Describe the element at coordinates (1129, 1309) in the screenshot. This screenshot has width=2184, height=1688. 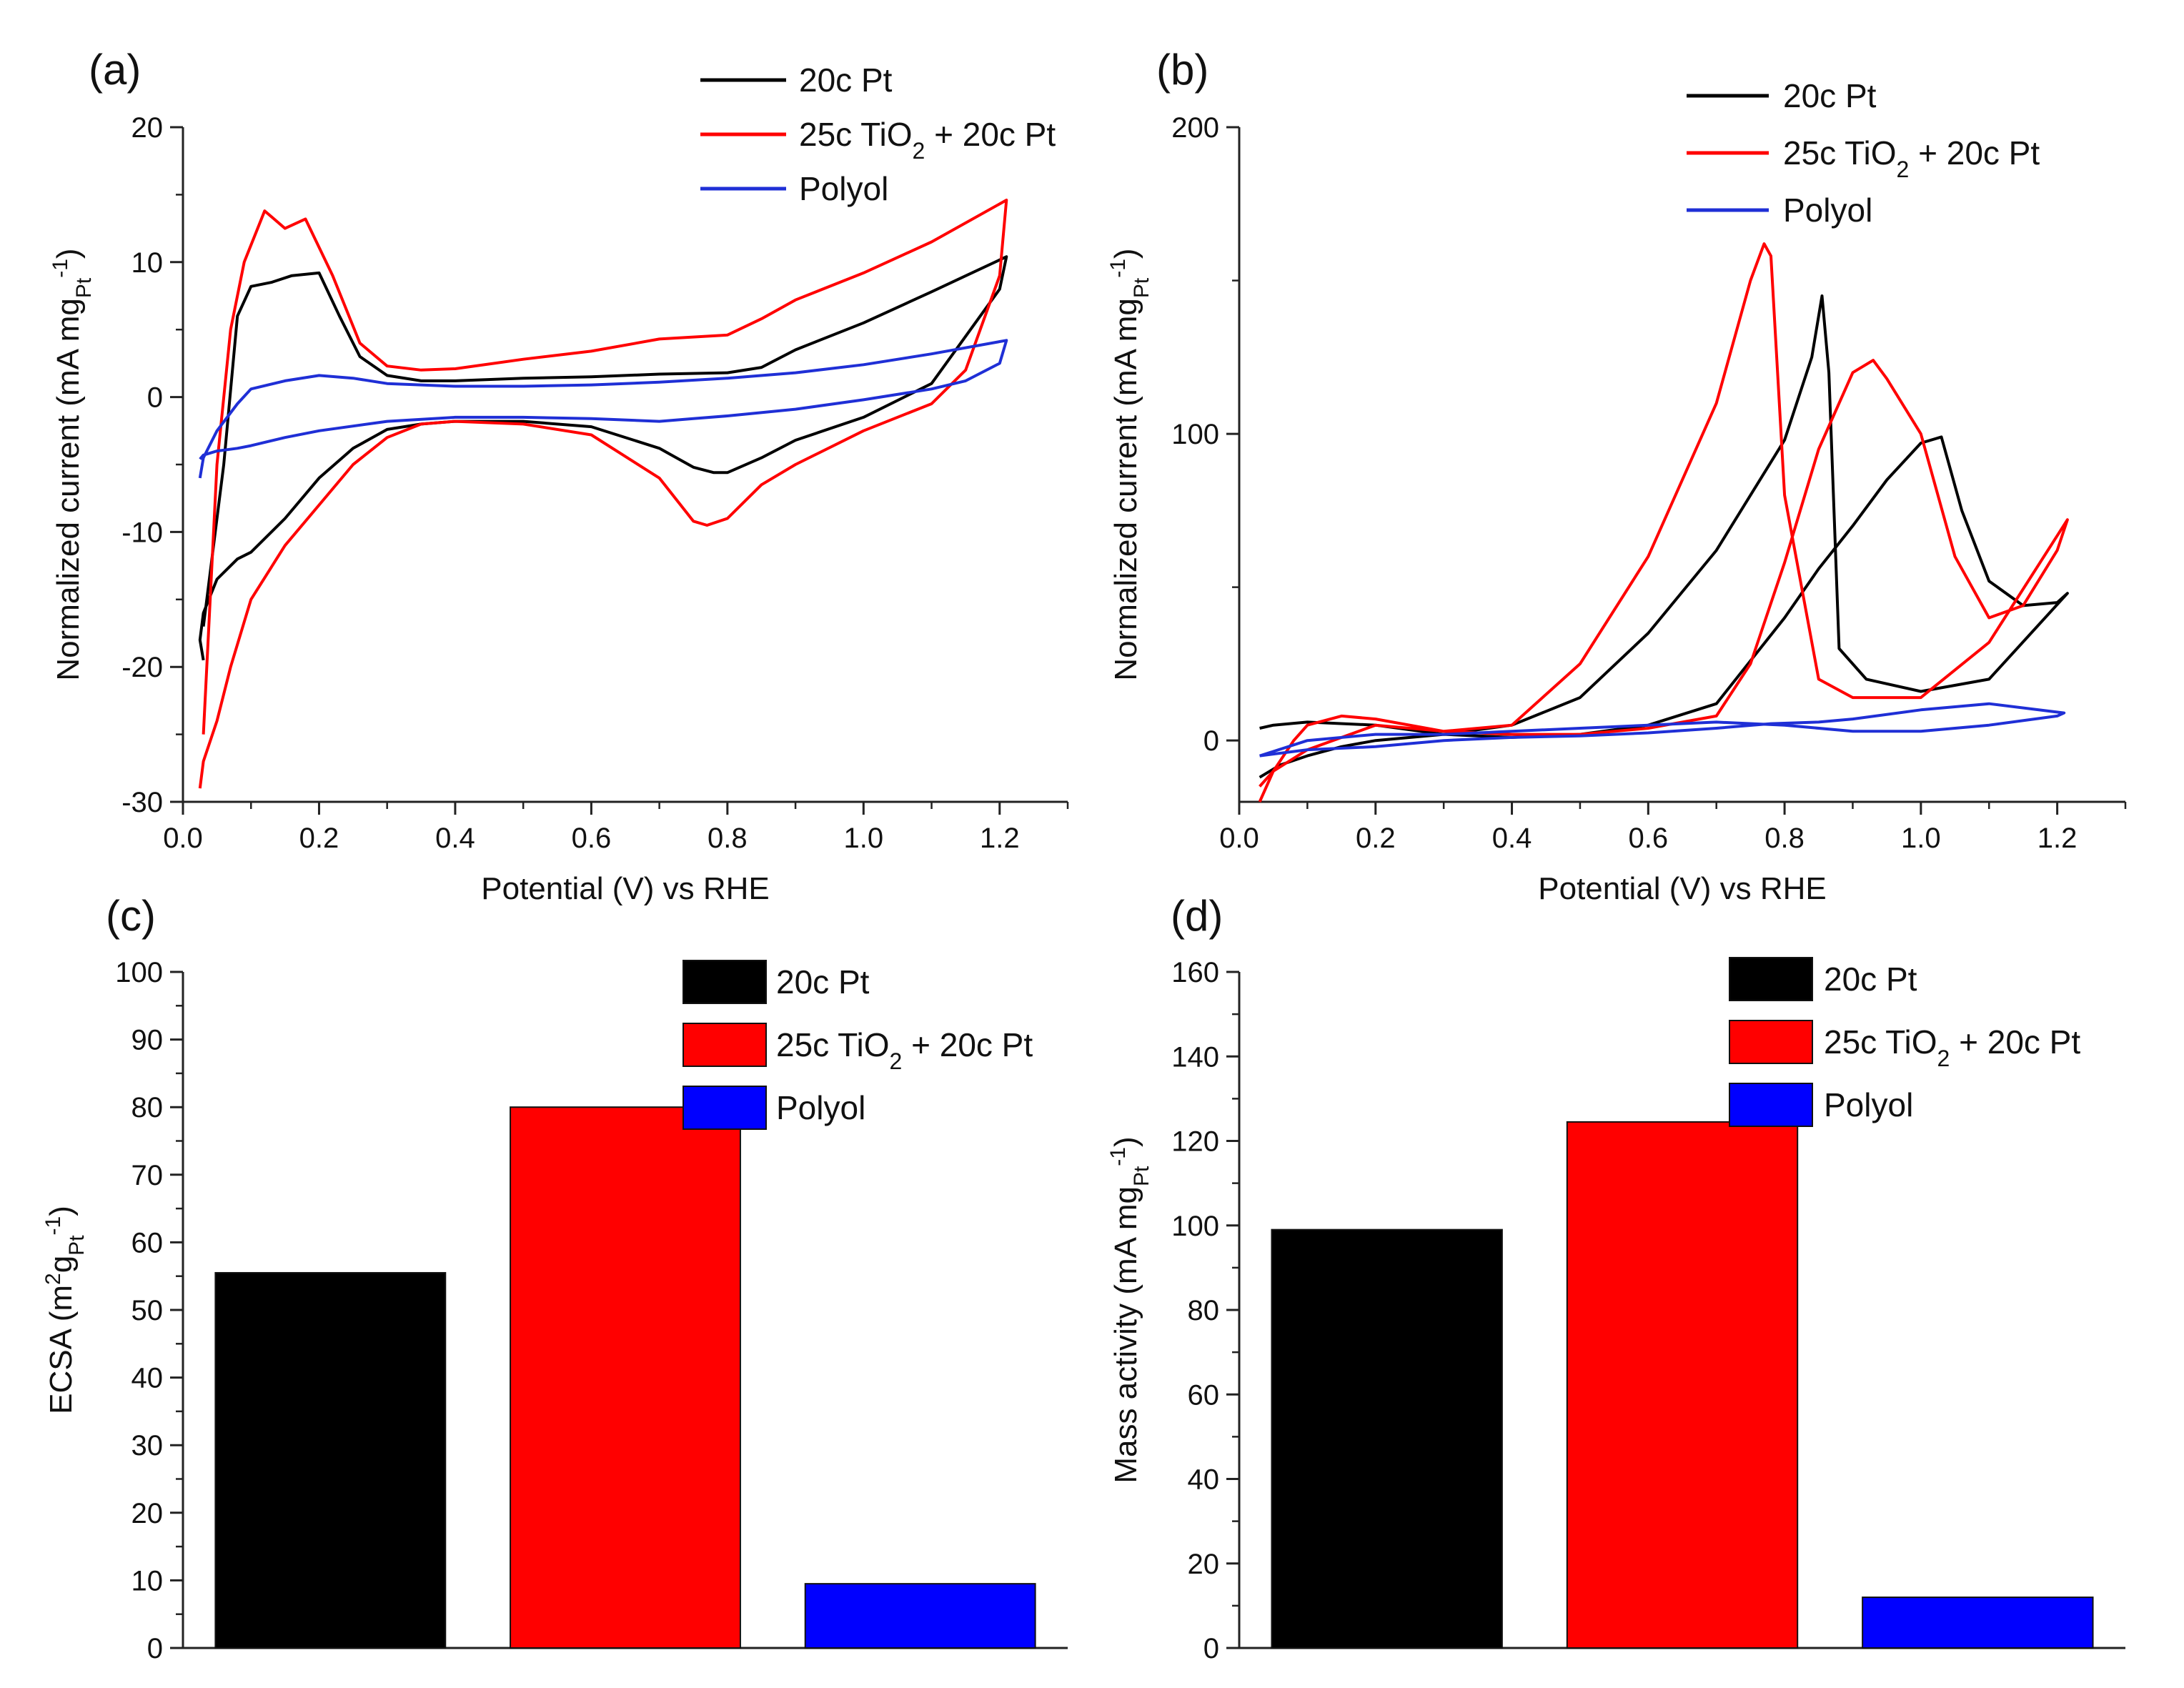
I see `y-axis-title: Mass activity (mA mgPt-1)` at that location.